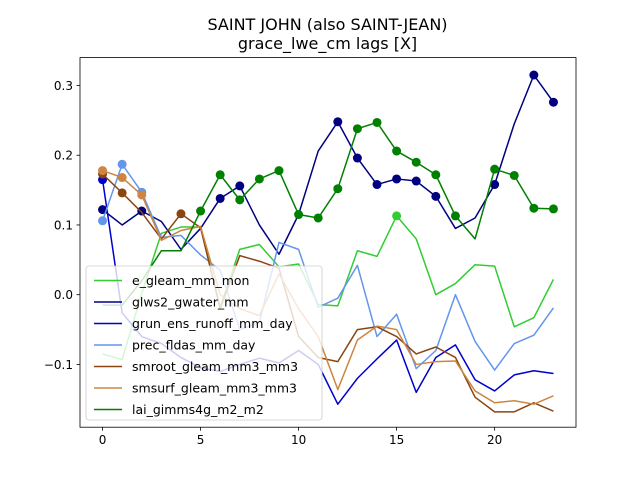 This screenshot has height=480, width=640. I want to click on chart-subtitle: grace_lwe_cm lags [X], so click(327, 44).